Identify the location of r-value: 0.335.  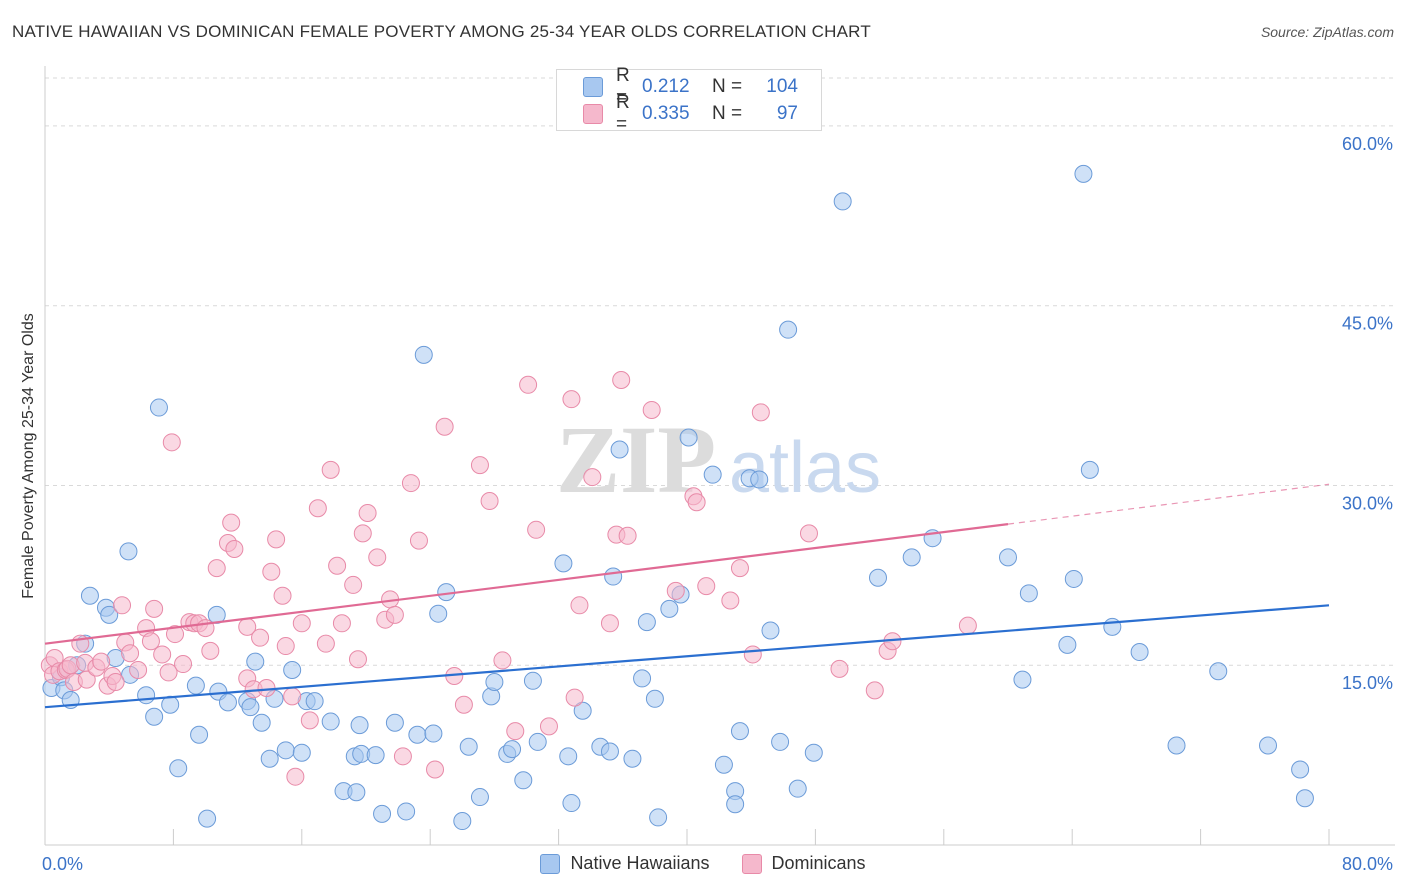
(666, 113).